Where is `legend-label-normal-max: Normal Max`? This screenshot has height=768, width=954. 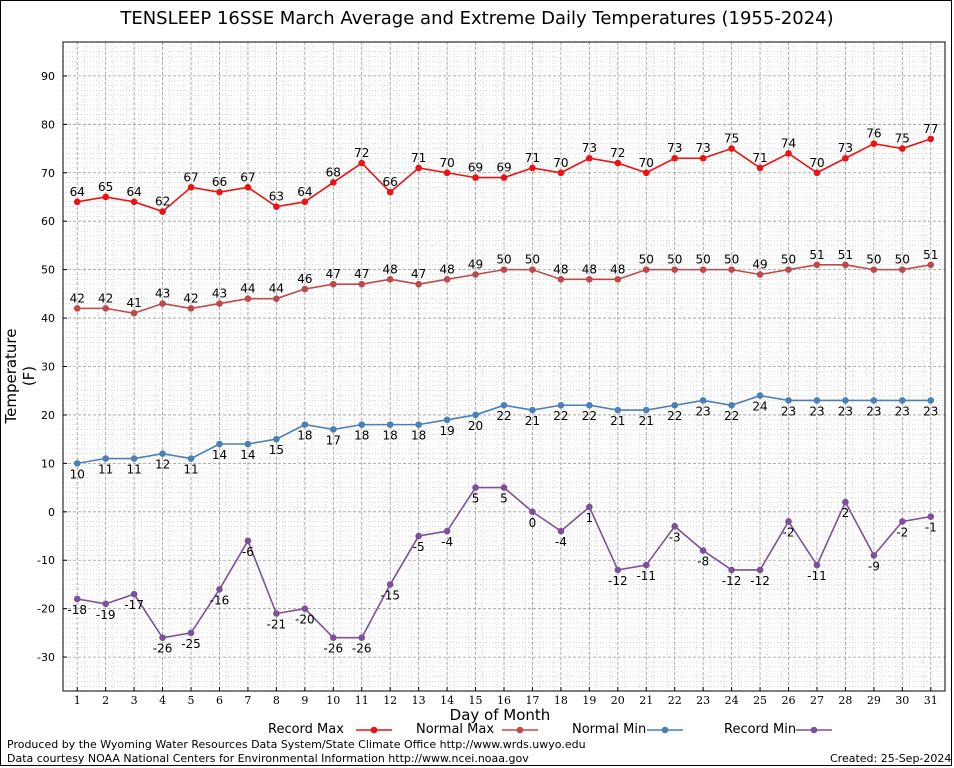
legend-label-normal-max: Normal Max is located at coordinates (455, 729).